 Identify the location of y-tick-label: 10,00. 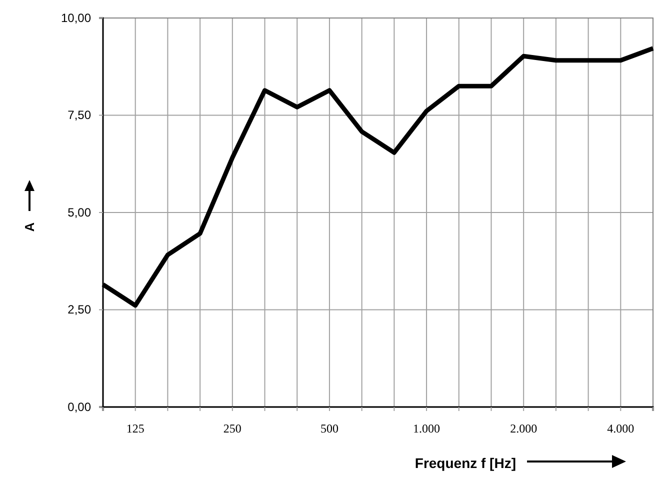
(76, 17).